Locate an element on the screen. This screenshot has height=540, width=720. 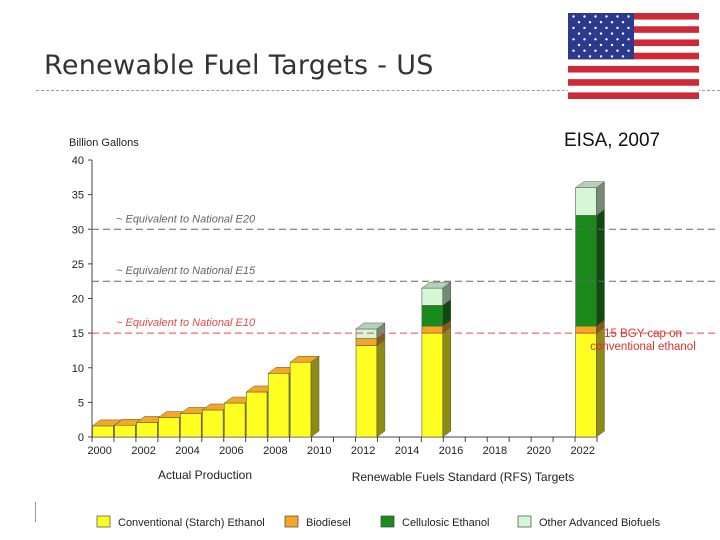
group-label-rfs: Renewable Fuels Standard (RFS) Targets is located at coordinates (463, 477).